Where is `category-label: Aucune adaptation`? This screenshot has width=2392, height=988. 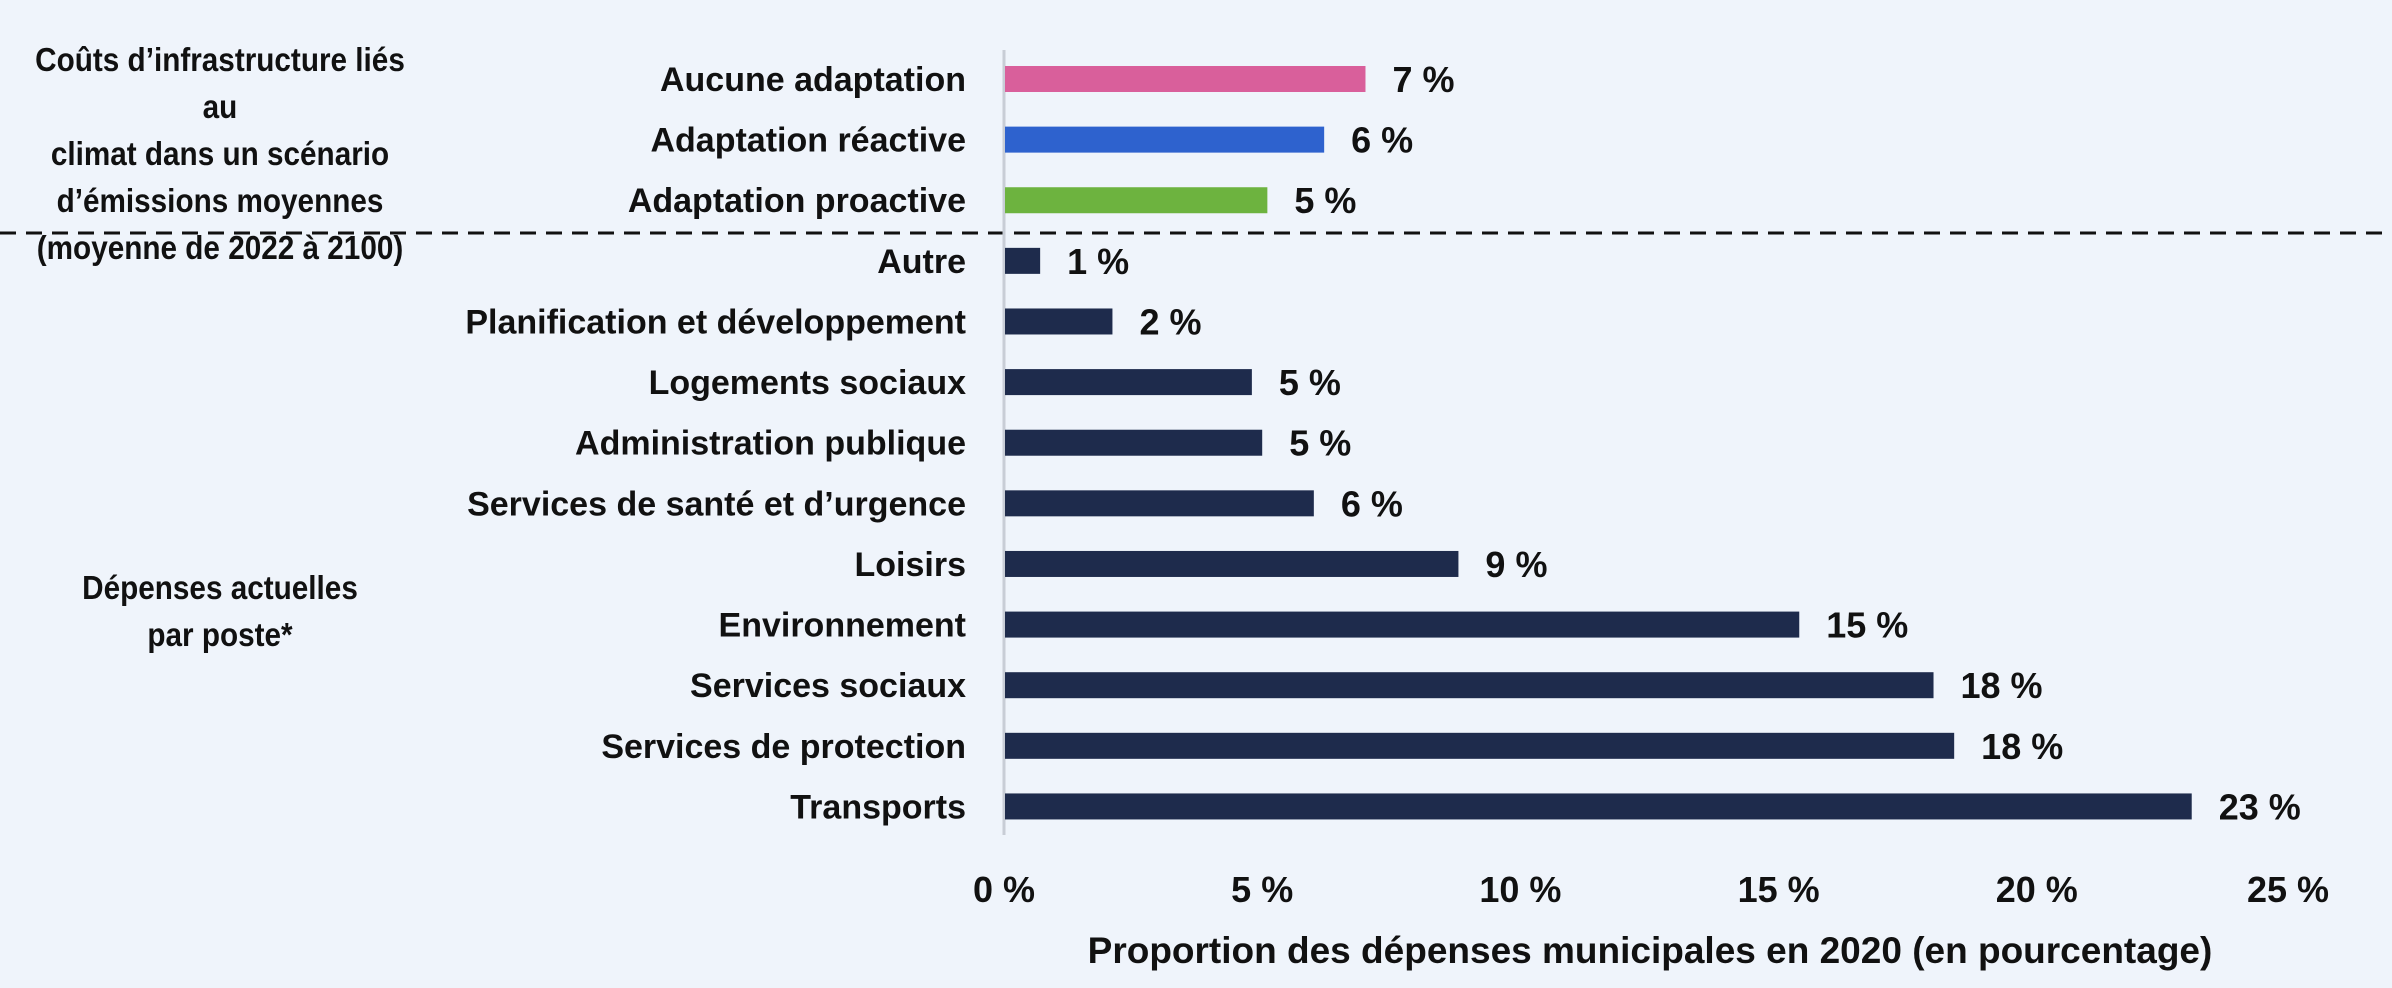
category-label: Aucune adaptation is located at coordinates (813, 80).